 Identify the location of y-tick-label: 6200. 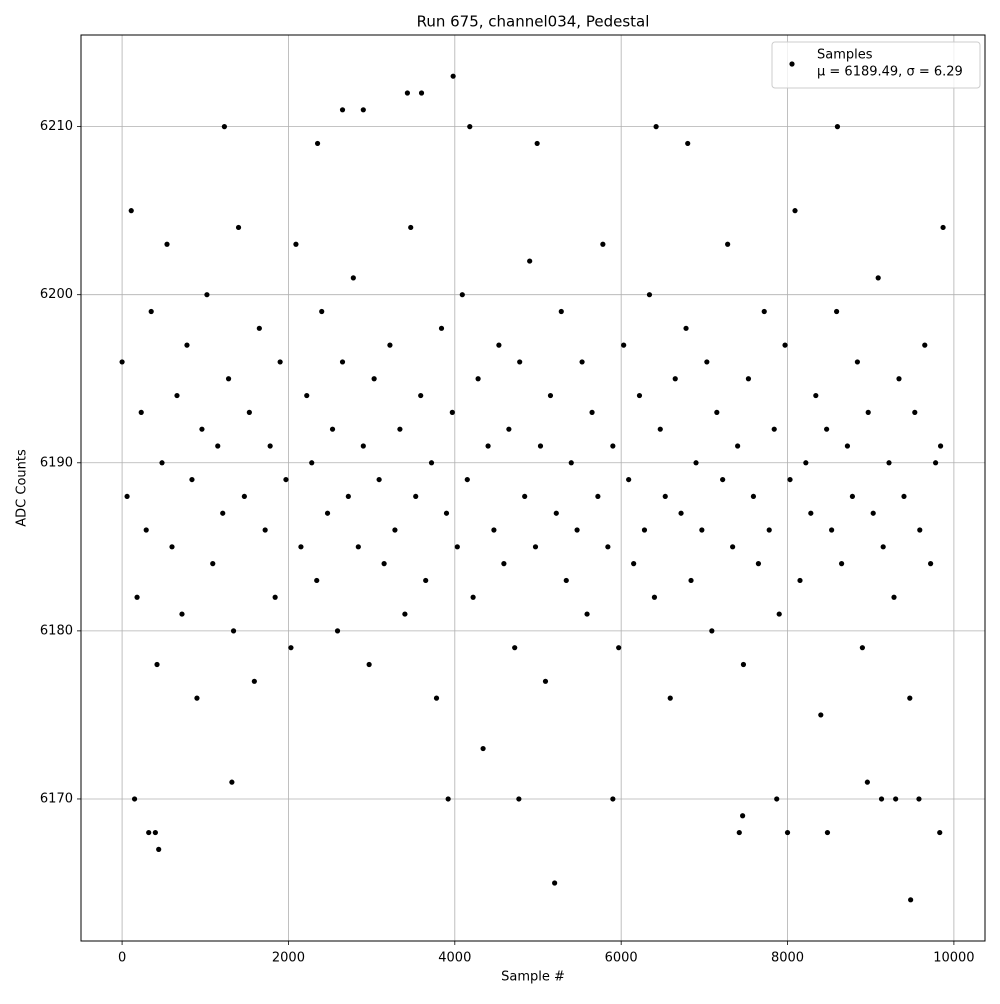
(56, 294).